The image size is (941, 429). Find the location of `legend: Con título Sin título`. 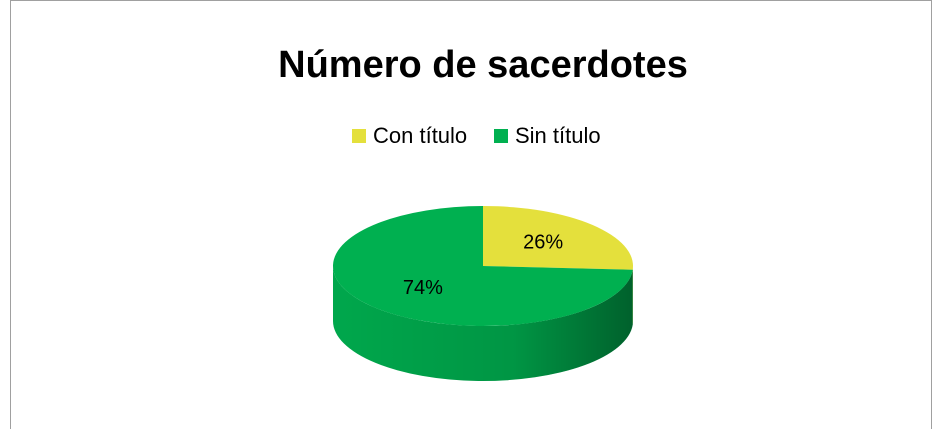

legend: Con título Sin título is located at coordinates (476, 135).